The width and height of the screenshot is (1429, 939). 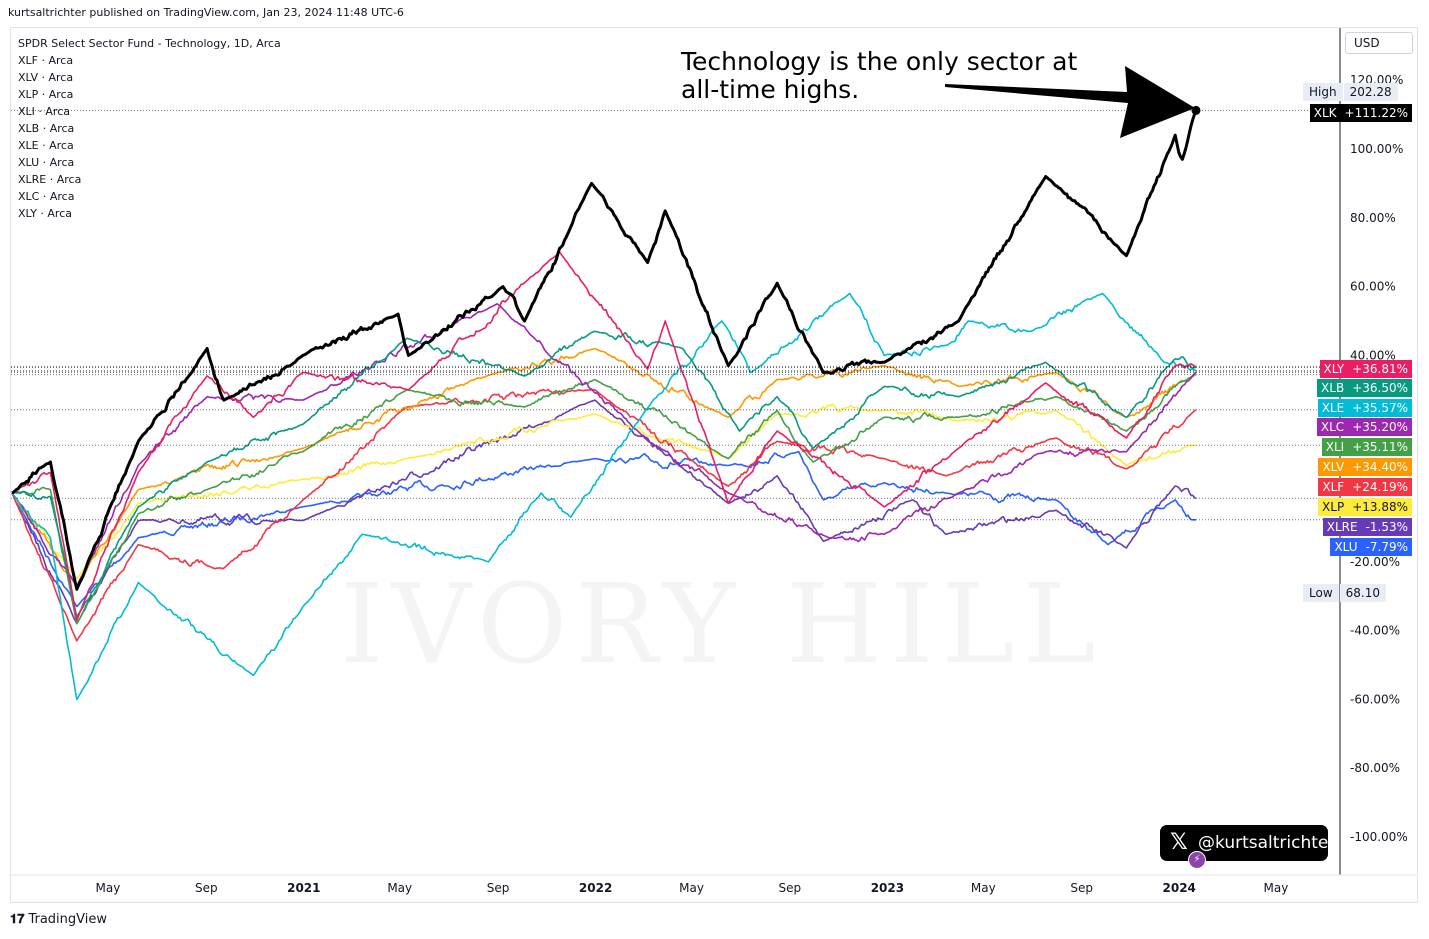 I want to click on low-label: Low 68.10, so click(x=1344, y=593).